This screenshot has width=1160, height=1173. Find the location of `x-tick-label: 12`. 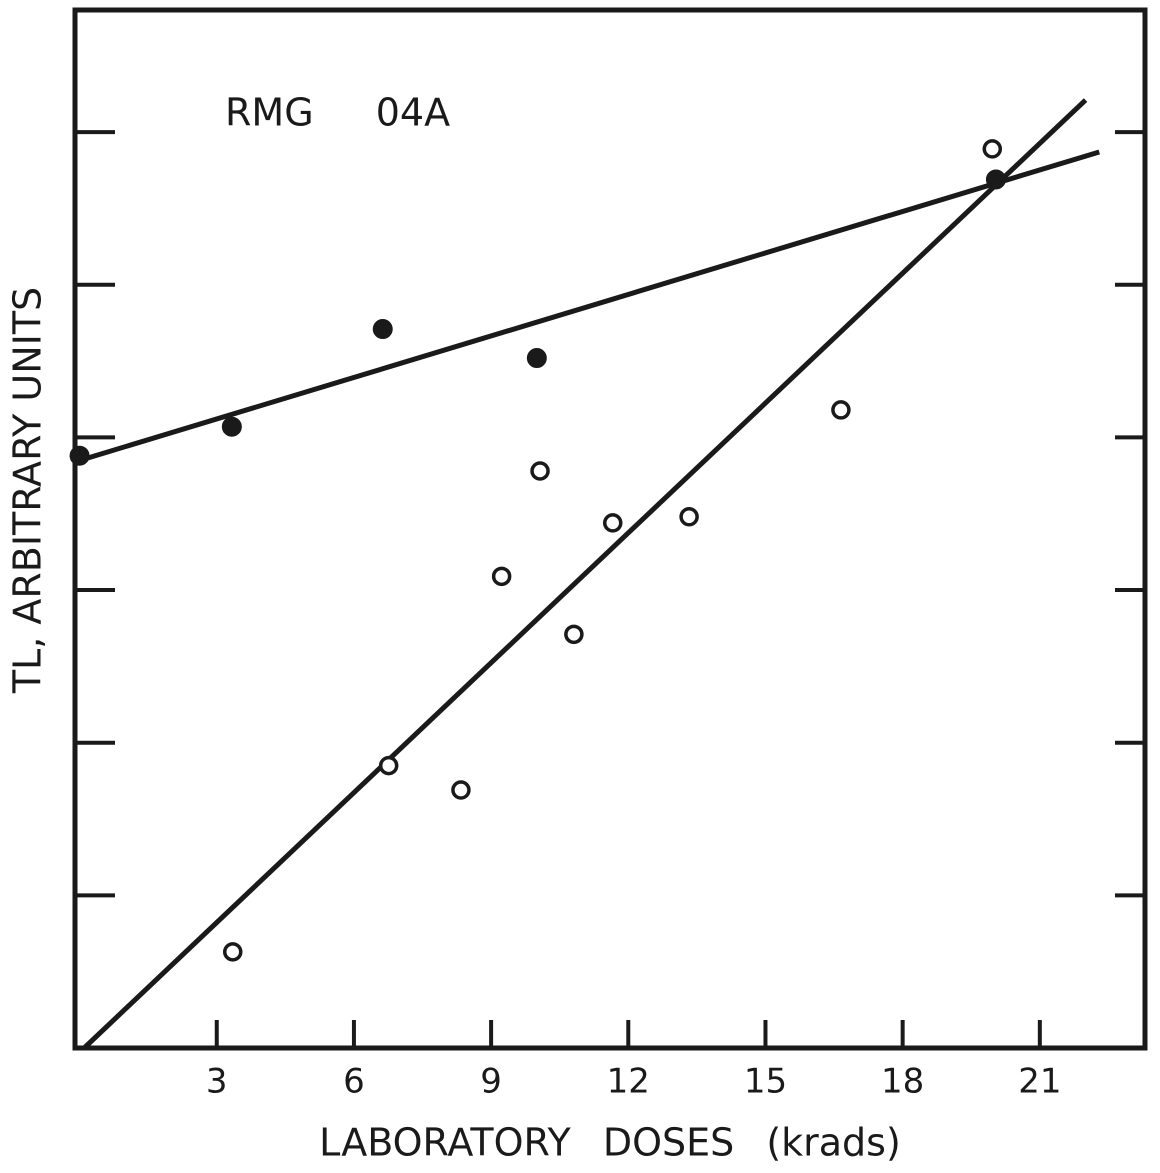

x-tick-label: 12 is located at coordinates (628, 1082).